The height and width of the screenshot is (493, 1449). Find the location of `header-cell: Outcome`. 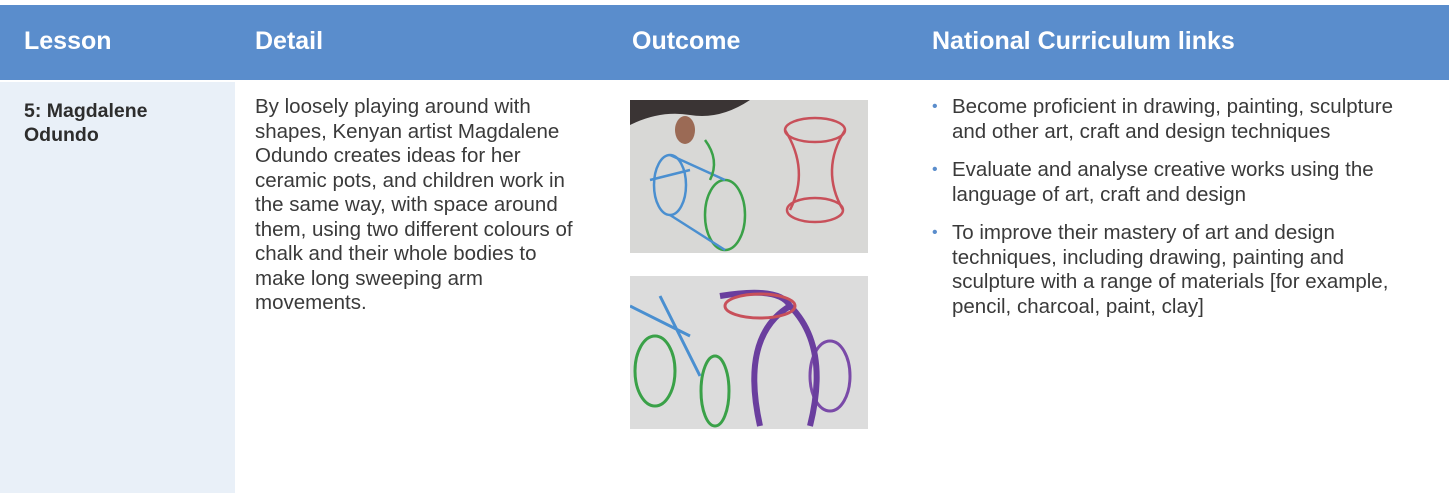

header-cell: Outcome is located at coordinates (686, 41).